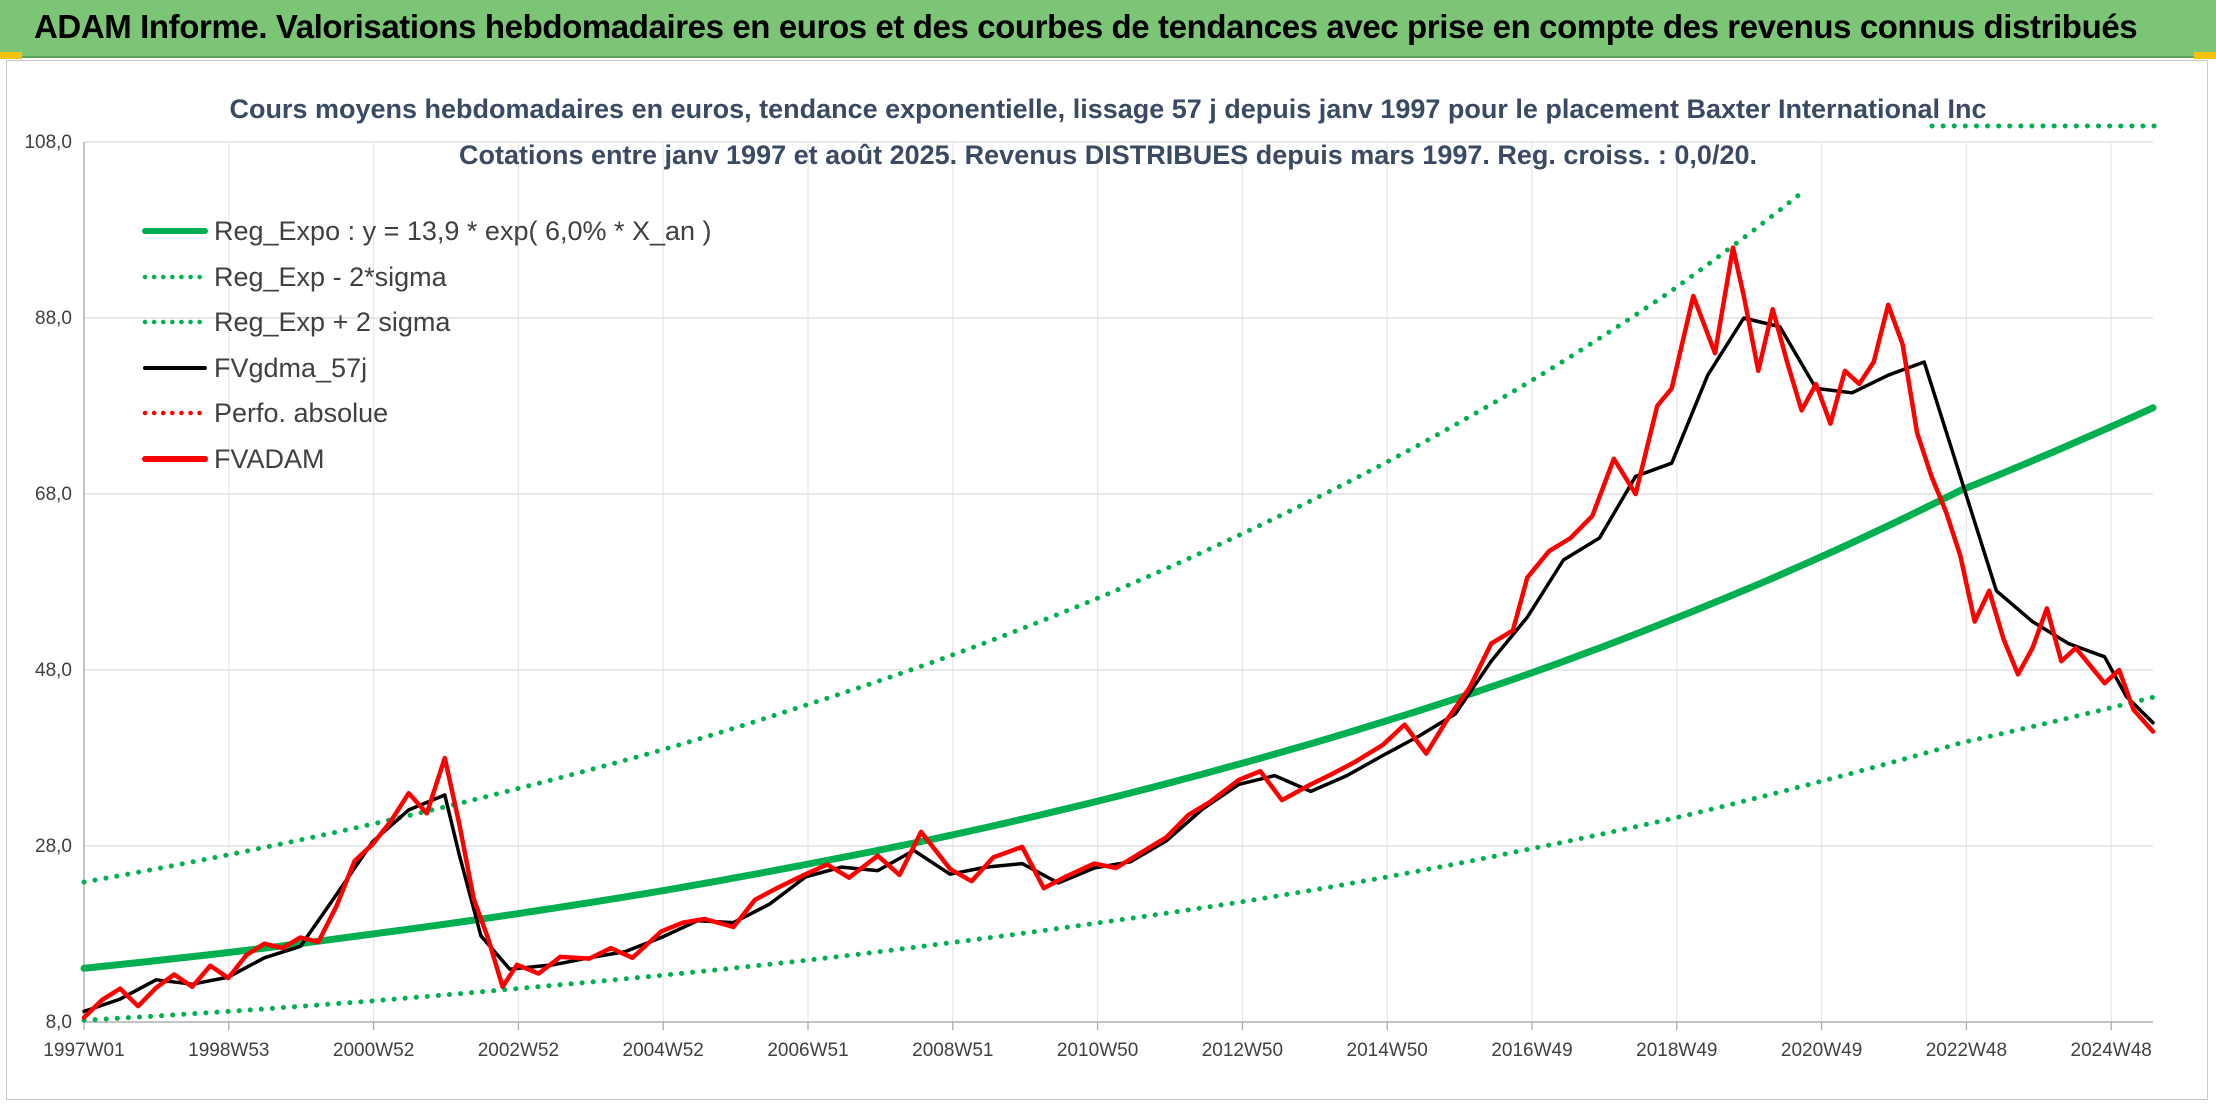 The image size is (2216, 1106). What do you see at coordinates (1676, 1050) in the screenshot?
I see `x-tick-label: 2018W49` at bounding box center [1676, 1050].